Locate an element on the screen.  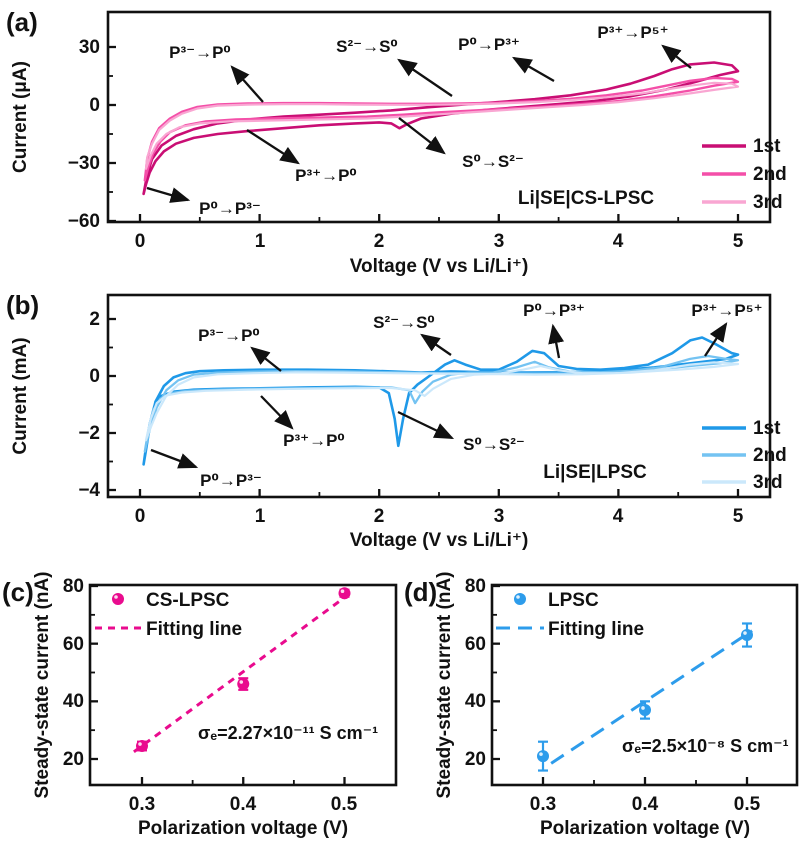
cv-curve-b-1st is located at coordinates (441, 401).